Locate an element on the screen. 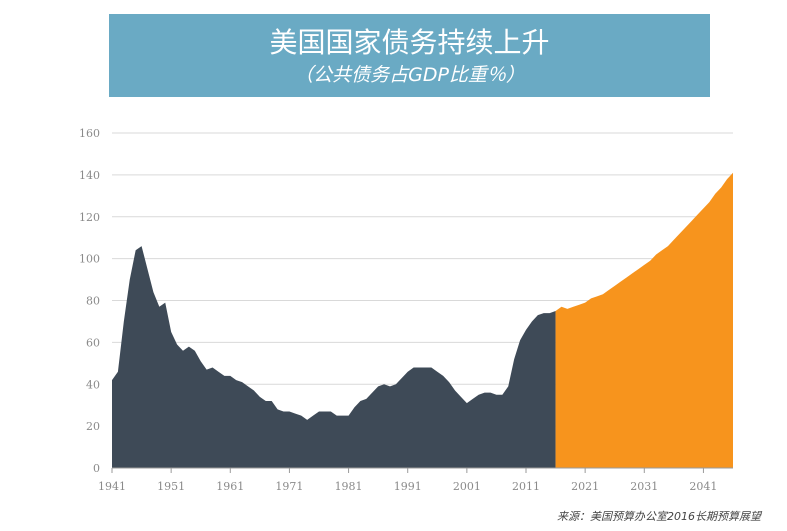 This screenshot has height=531, width=787. x-tick-label: 1991 is located at coordinates (408, 486).